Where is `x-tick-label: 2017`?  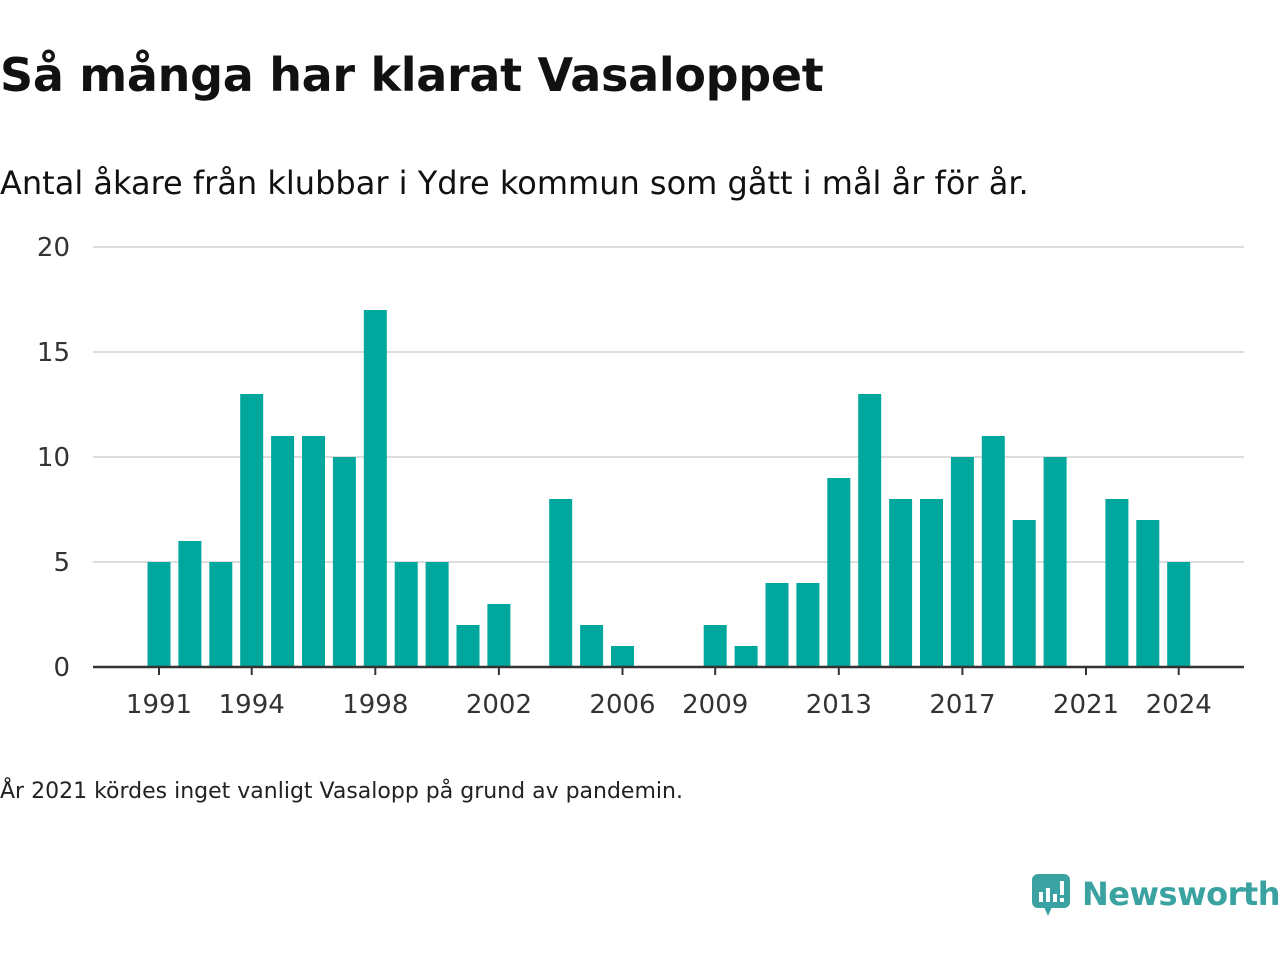 x-tick-label: 2017 is located at coordinates (962, 705).